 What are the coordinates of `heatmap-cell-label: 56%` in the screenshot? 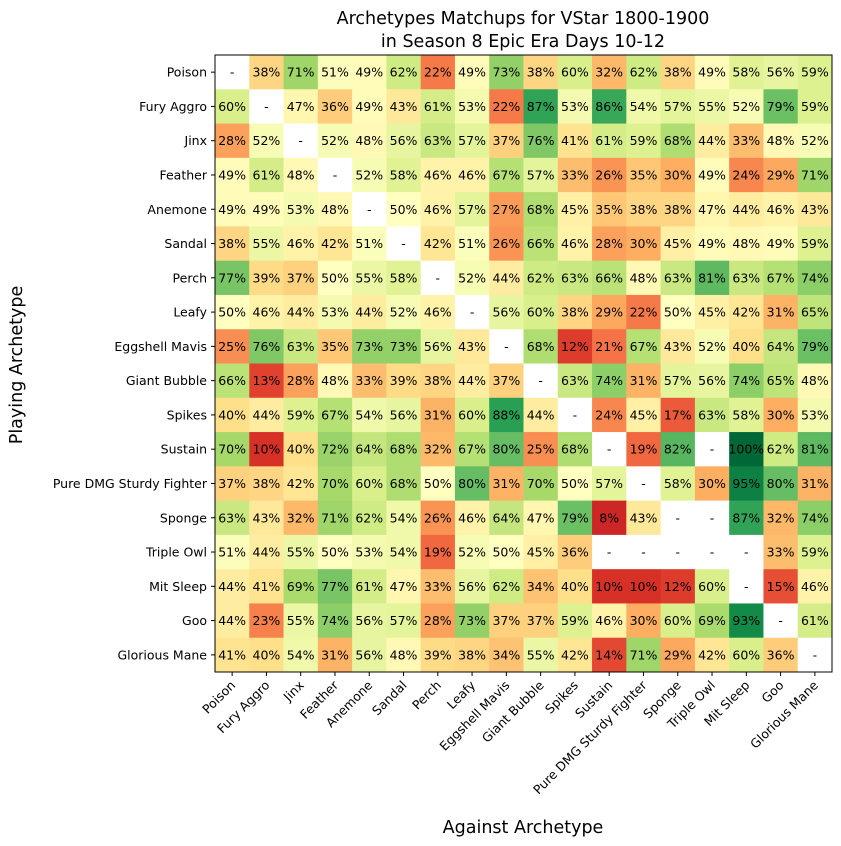 It's located at (369, 620).